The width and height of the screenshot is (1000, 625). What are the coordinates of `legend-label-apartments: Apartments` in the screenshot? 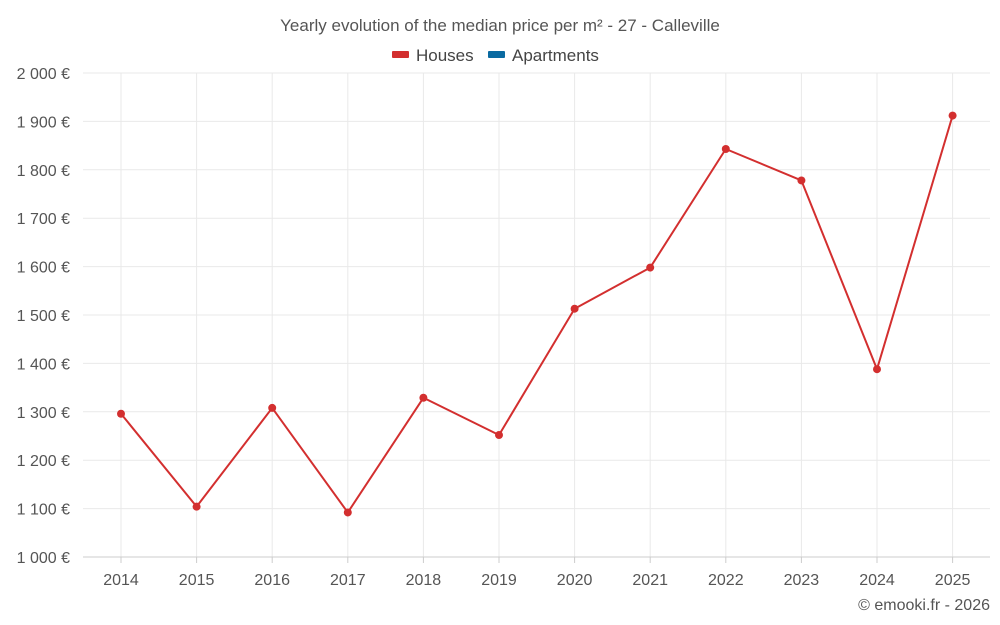 It's located at (555, 55).